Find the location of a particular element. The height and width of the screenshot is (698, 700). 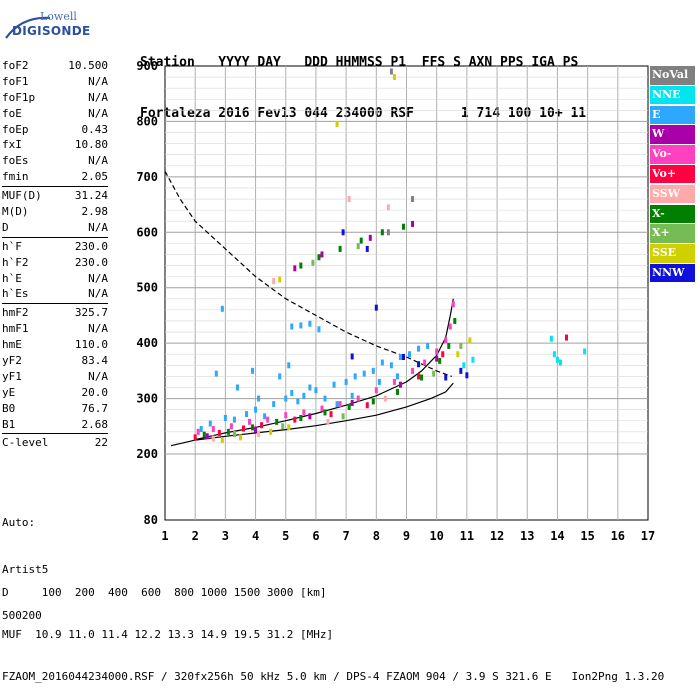

y-tick-label: 300 is located at coordinates (147, 399).